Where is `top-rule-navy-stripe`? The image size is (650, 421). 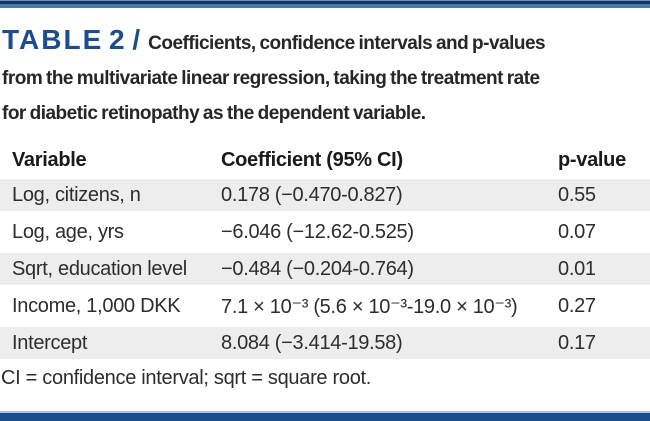 top-rule-navy-stripe is located at coordinates (325, 2).